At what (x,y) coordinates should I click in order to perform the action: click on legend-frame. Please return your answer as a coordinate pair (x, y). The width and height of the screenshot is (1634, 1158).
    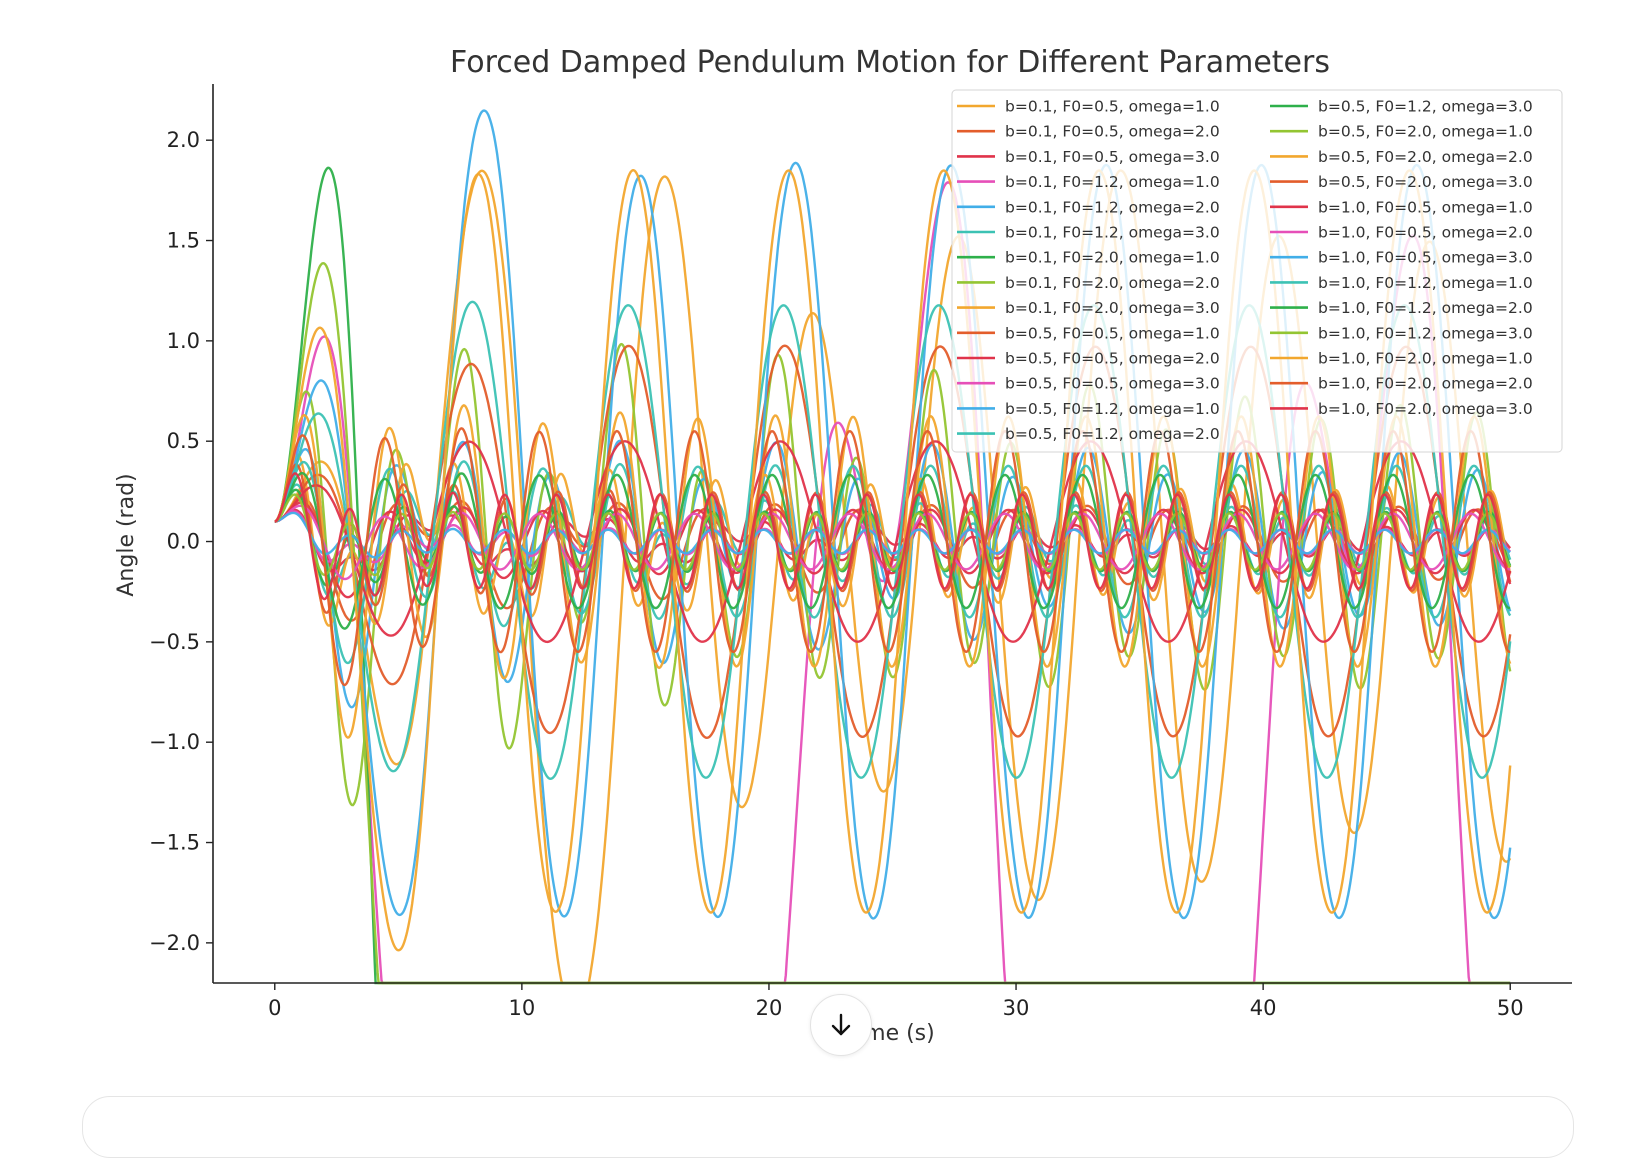
    Looking at the image, I should click on (1257, 271).